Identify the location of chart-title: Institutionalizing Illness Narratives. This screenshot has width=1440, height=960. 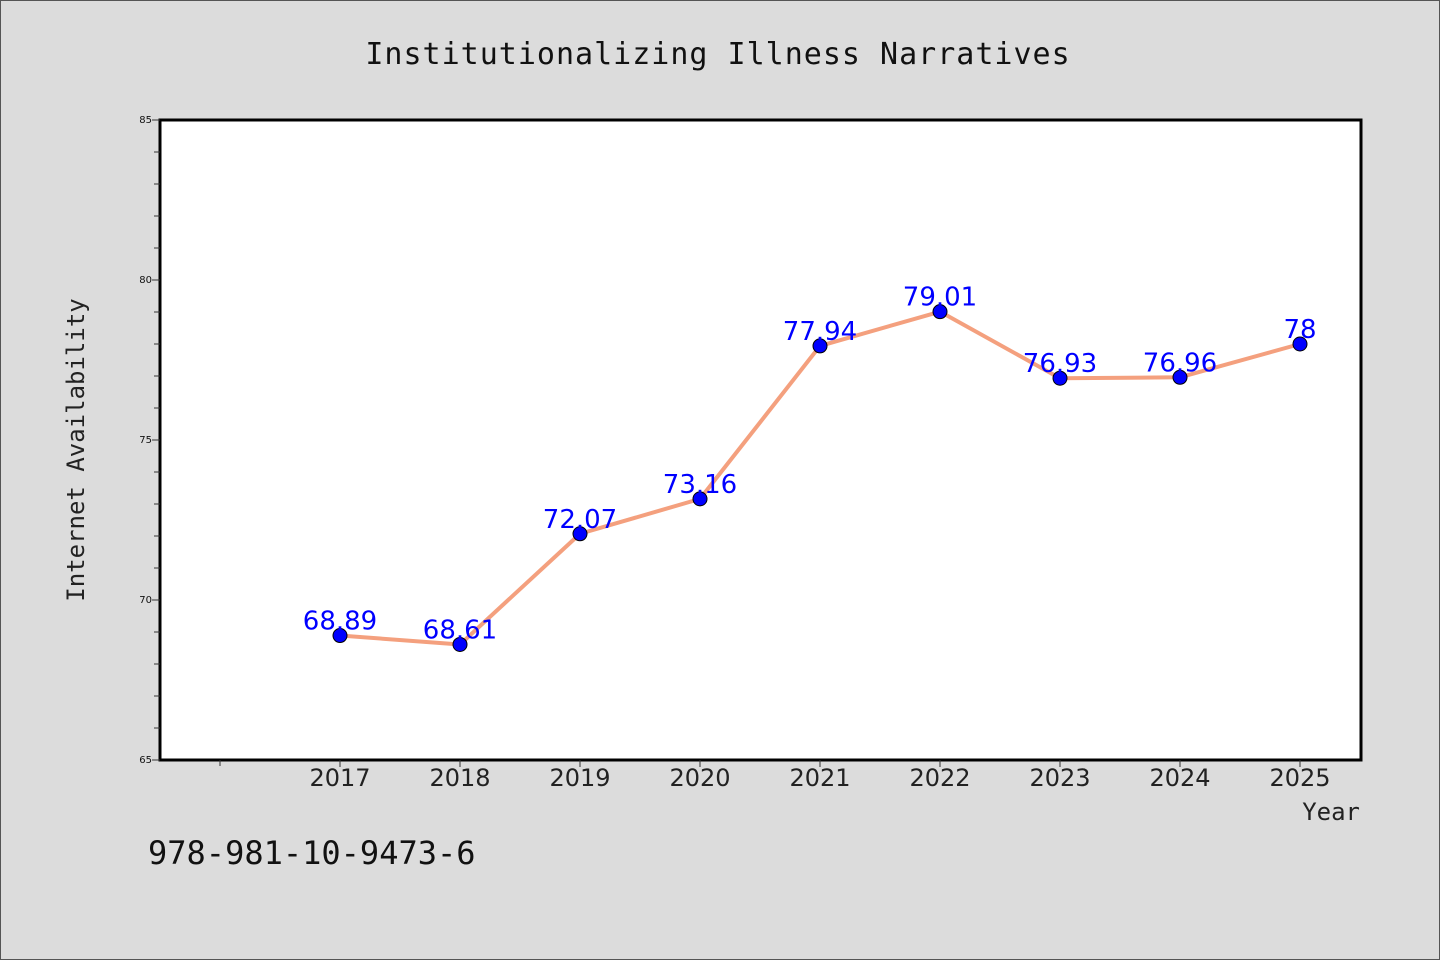
(717, 54).